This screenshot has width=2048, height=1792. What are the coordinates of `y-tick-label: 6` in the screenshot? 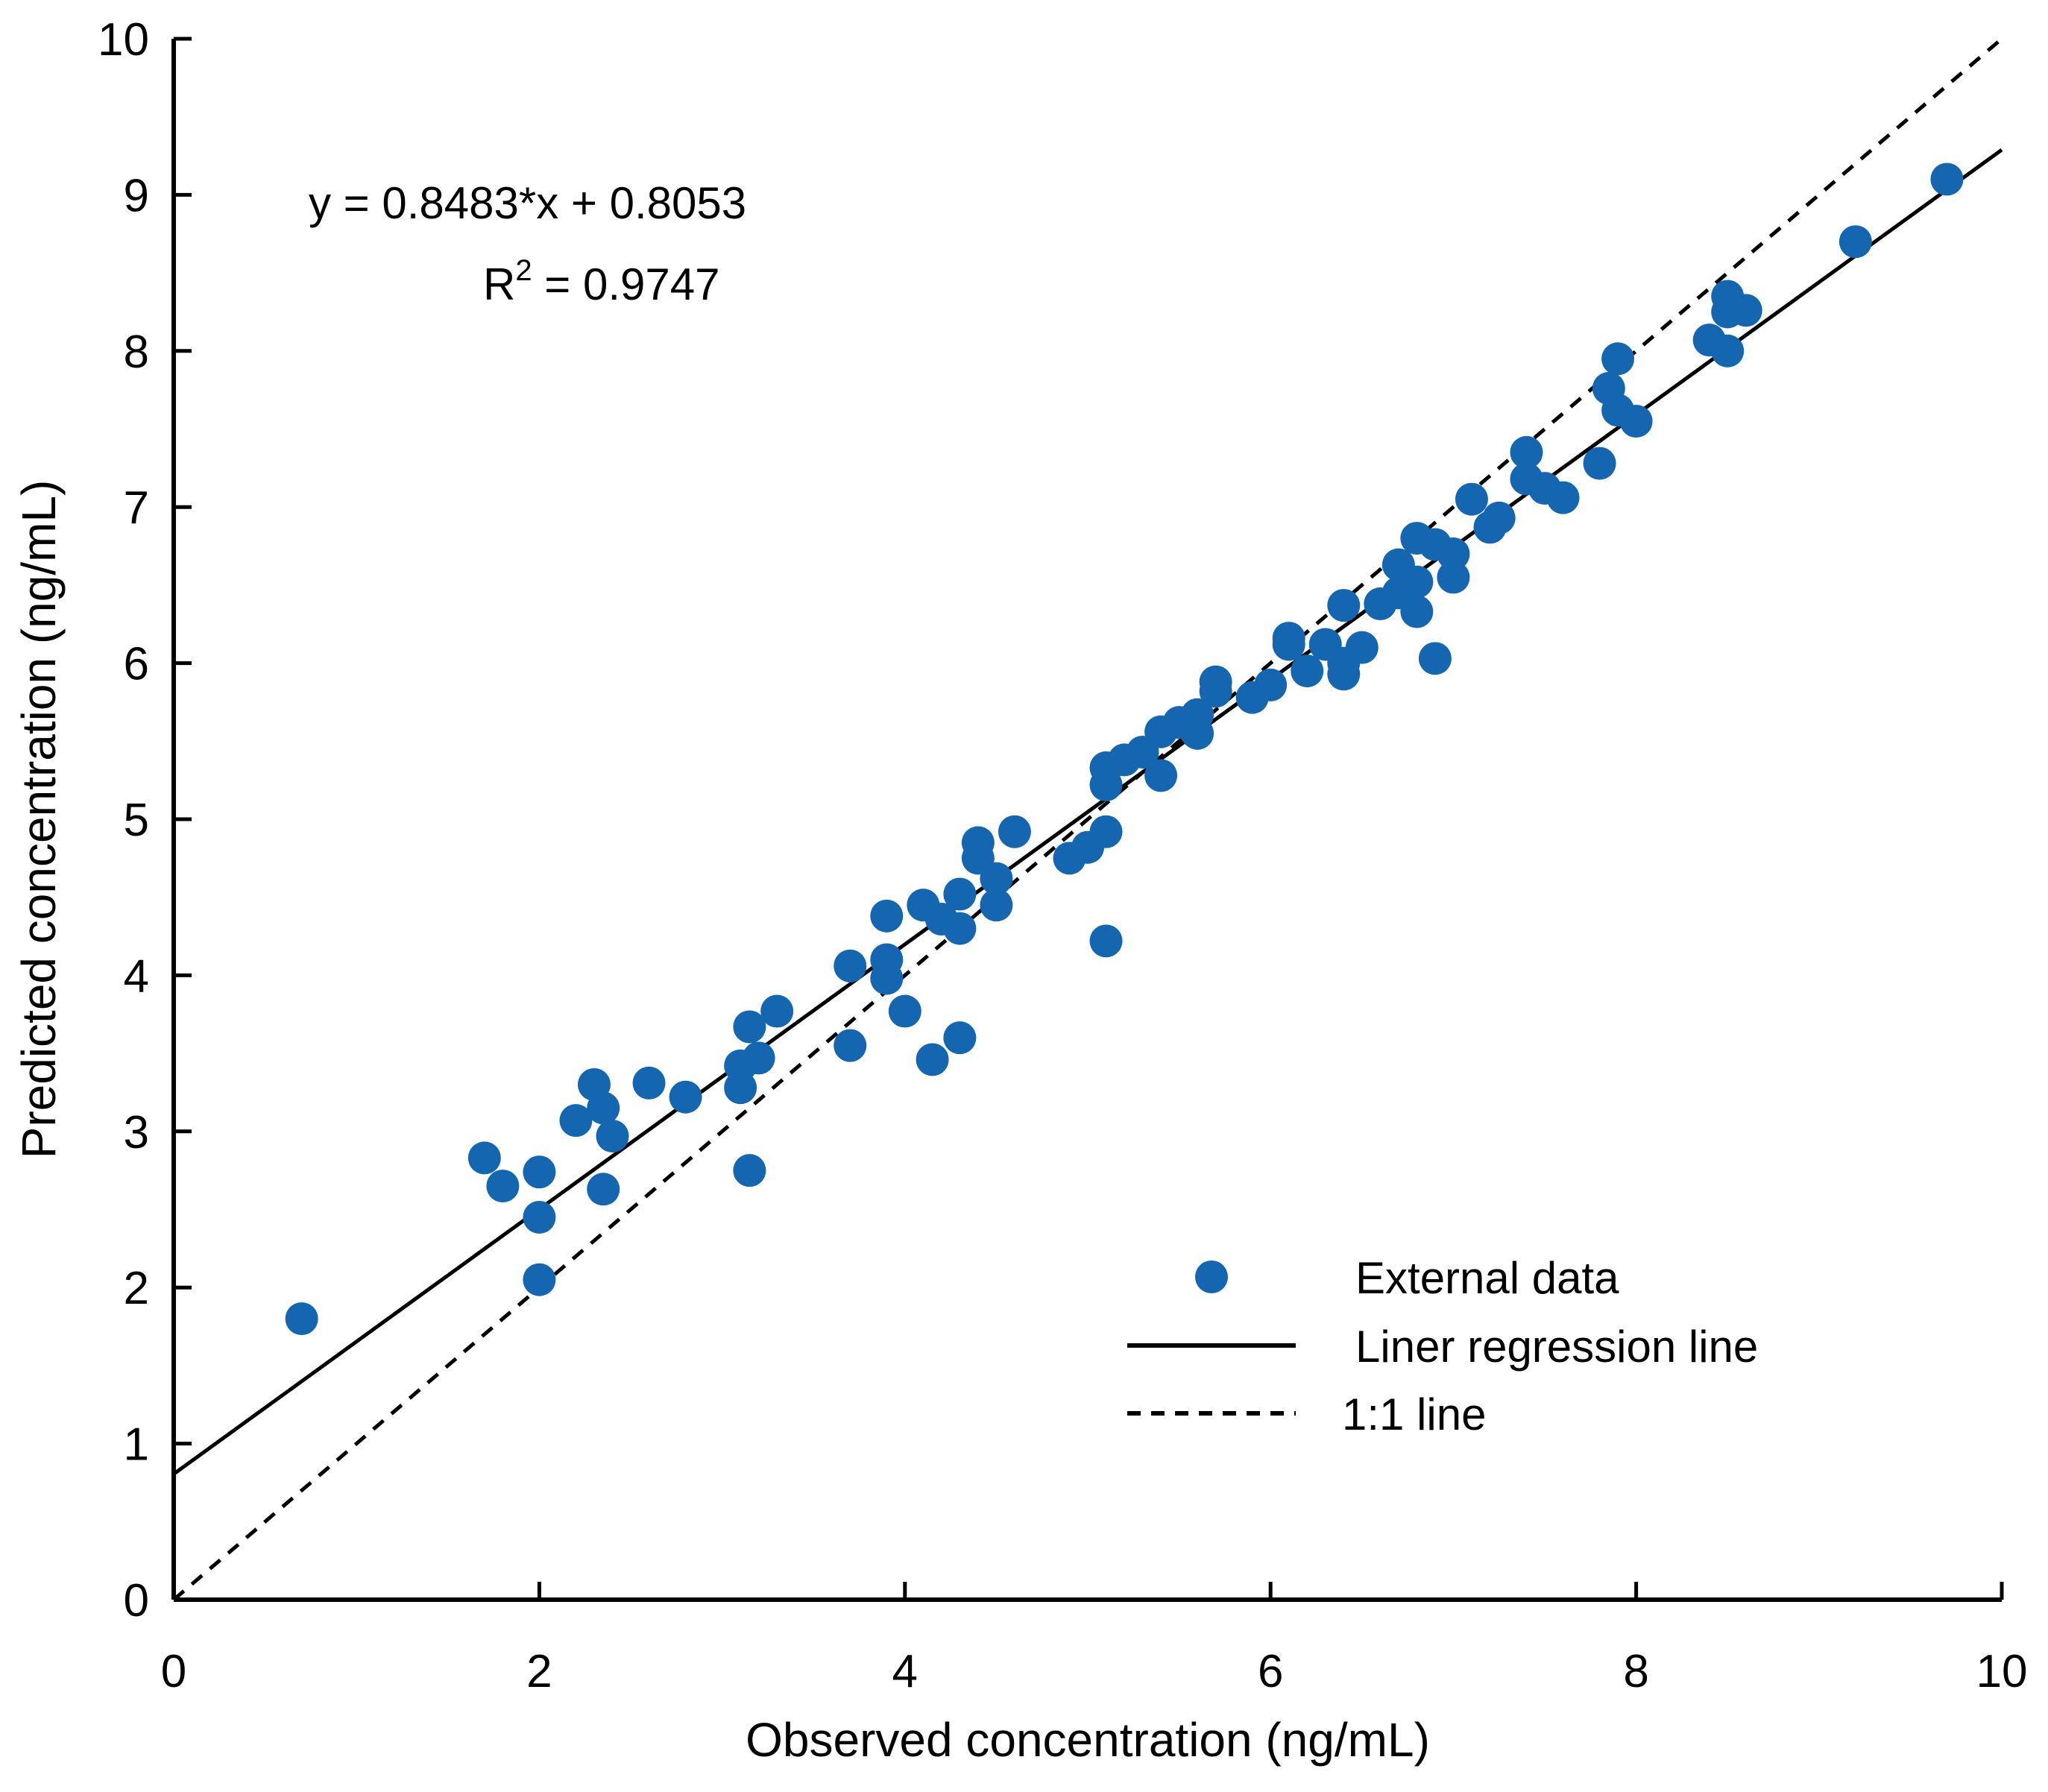 It's located at (136, 665).